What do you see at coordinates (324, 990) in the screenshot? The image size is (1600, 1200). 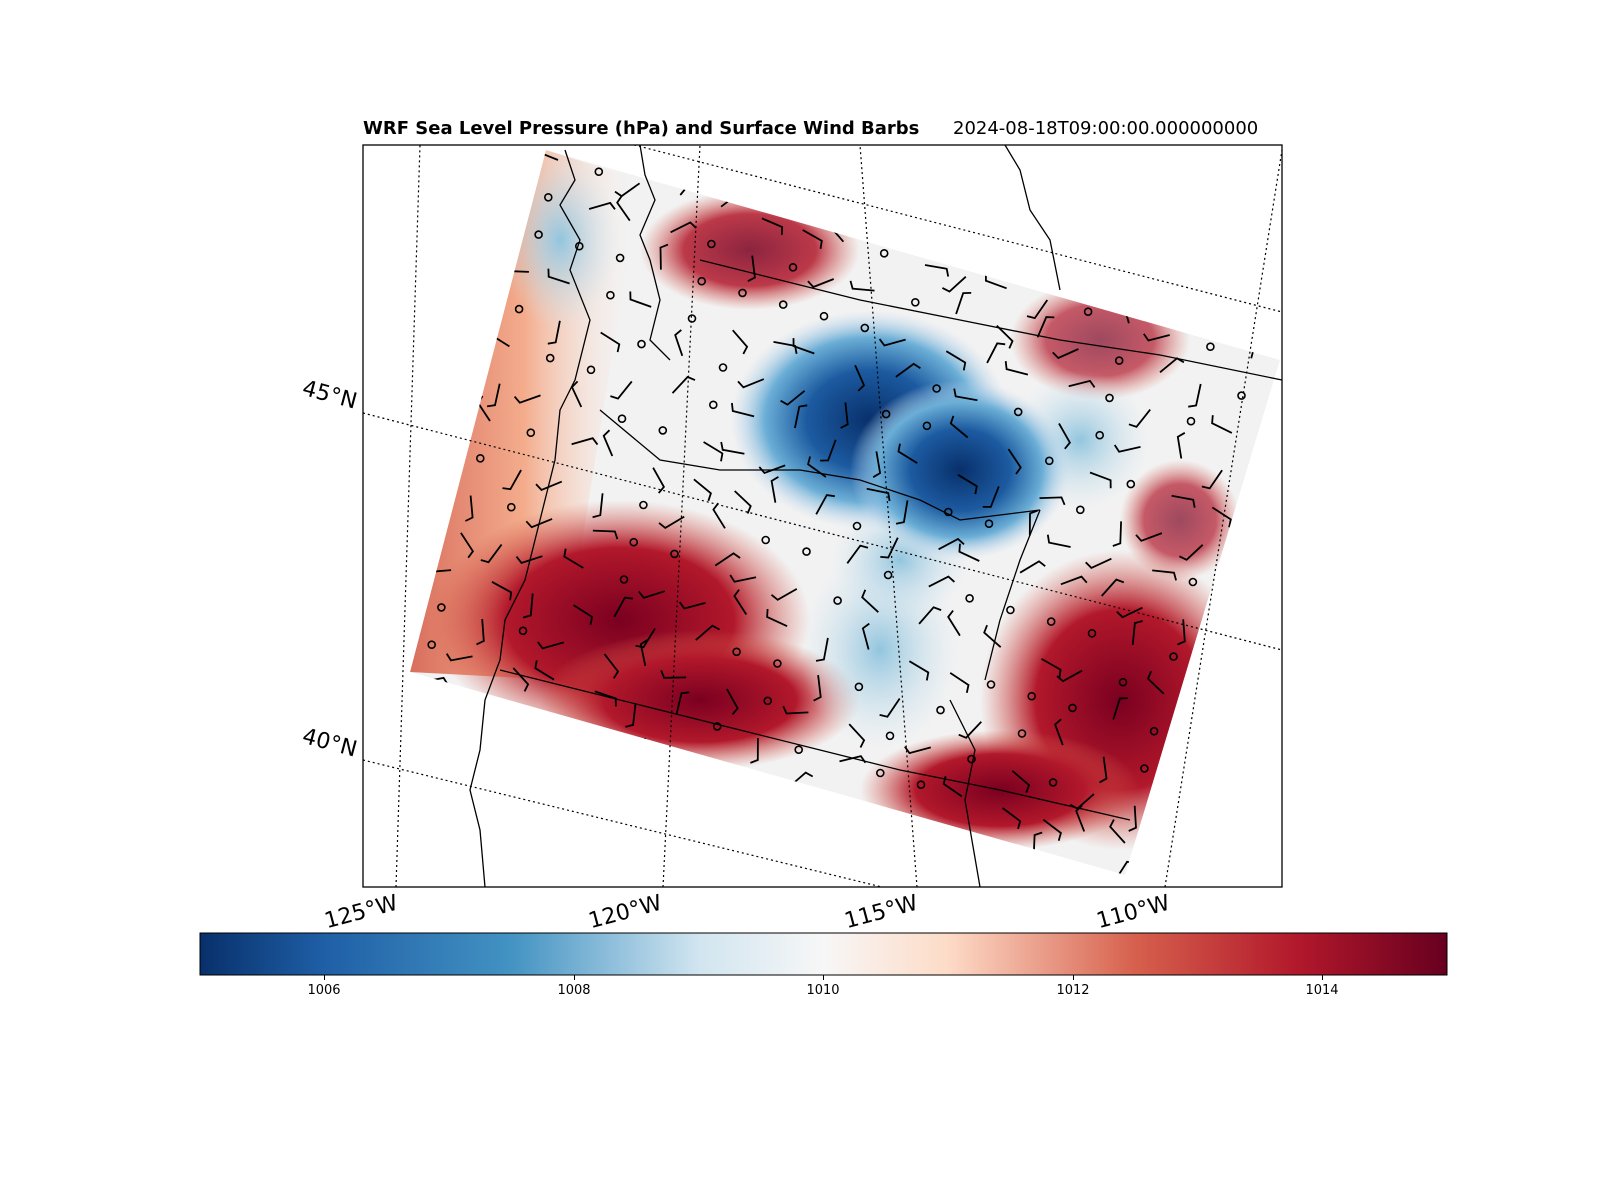 I see `colorbar-label-1006: 1006` at bounding box center [324, 990].